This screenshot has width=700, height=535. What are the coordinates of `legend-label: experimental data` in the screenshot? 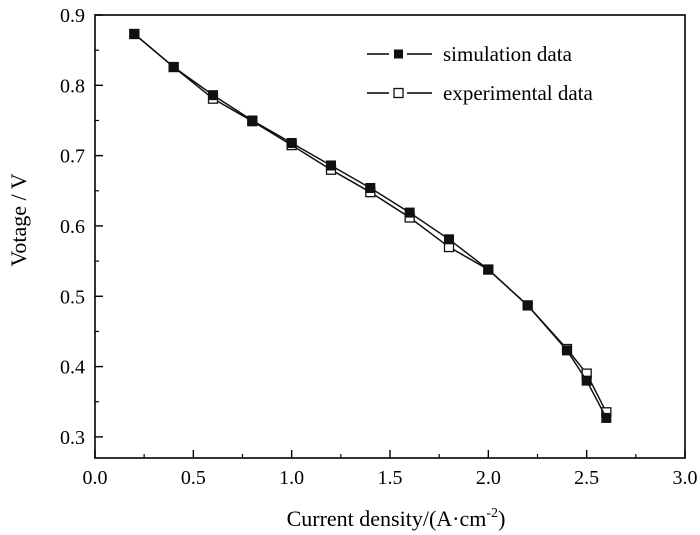 It's located at (518, 93).